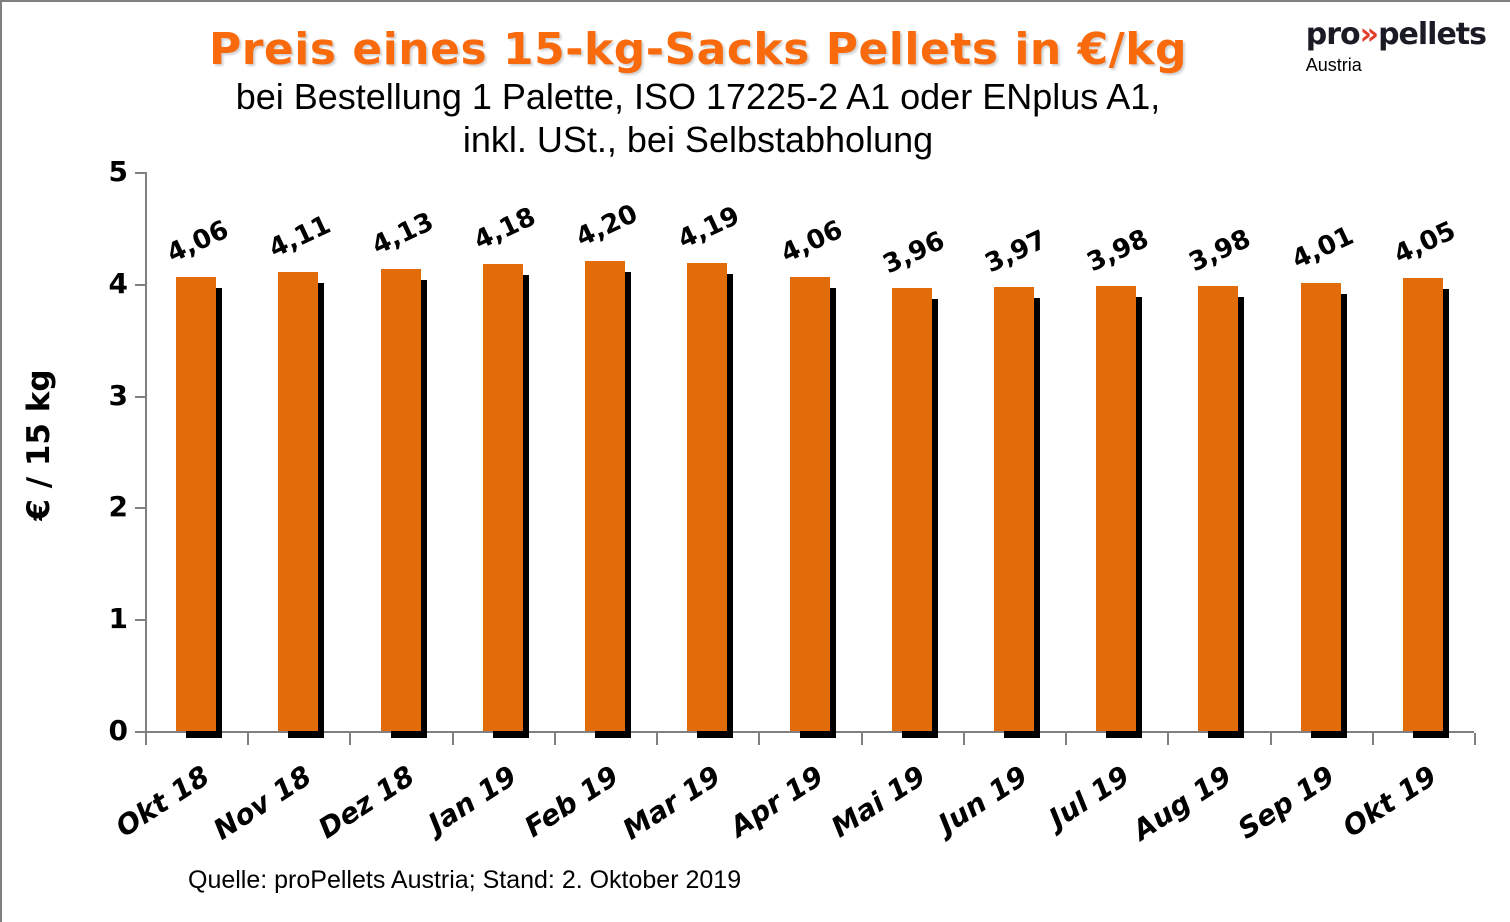  I want to click on y-tick-label: 1, so click(118, 619).